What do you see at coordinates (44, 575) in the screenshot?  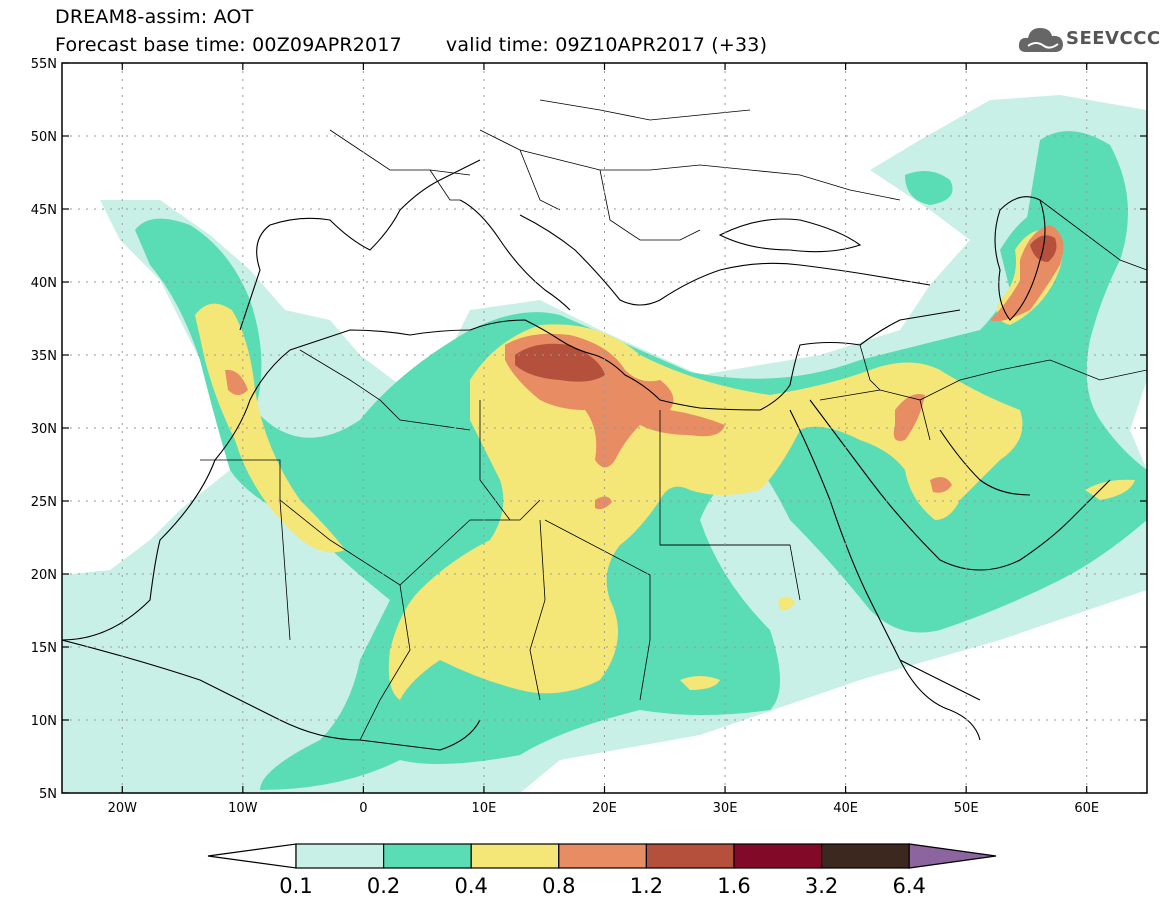 I see `lat-label-20N: 20N` at bounding box center [44, 575].